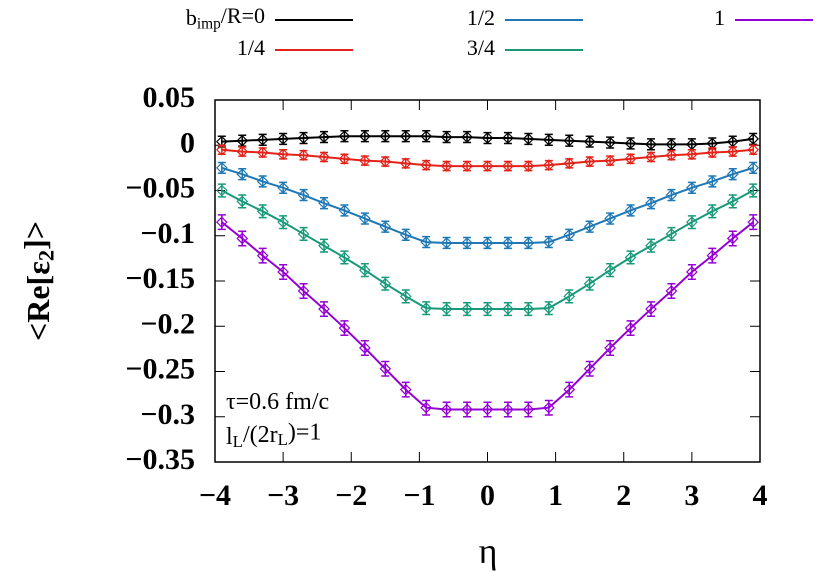  I want to click on legend-label: 1/2, so click(481, 17).